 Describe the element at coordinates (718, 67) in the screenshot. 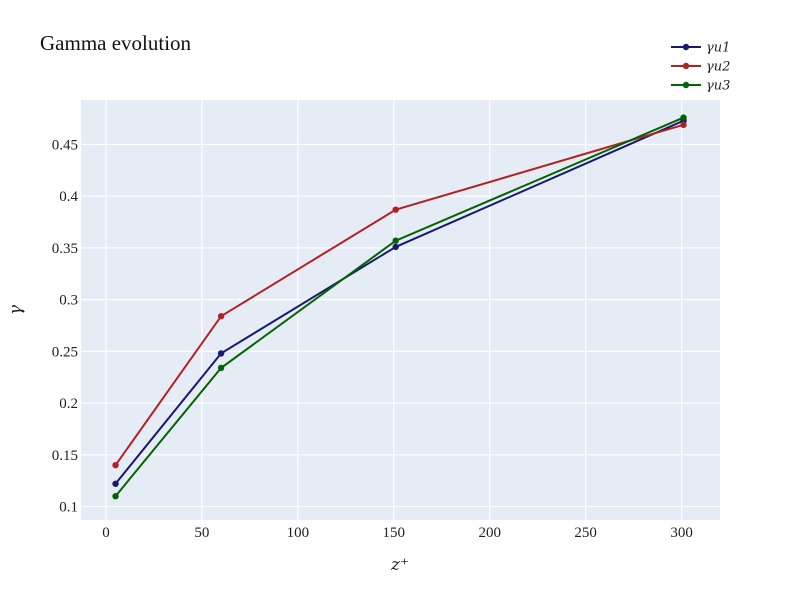

I see `legend-label: γu2` at that location.